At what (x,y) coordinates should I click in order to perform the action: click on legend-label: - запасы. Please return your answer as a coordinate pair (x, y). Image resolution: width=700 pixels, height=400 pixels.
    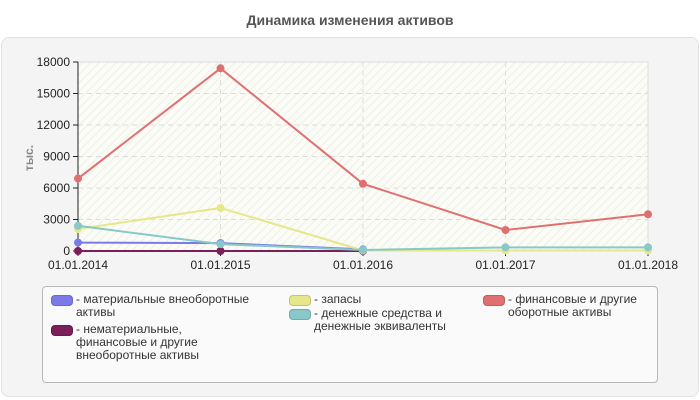
    Looking at the image, I should click on (338, 299).